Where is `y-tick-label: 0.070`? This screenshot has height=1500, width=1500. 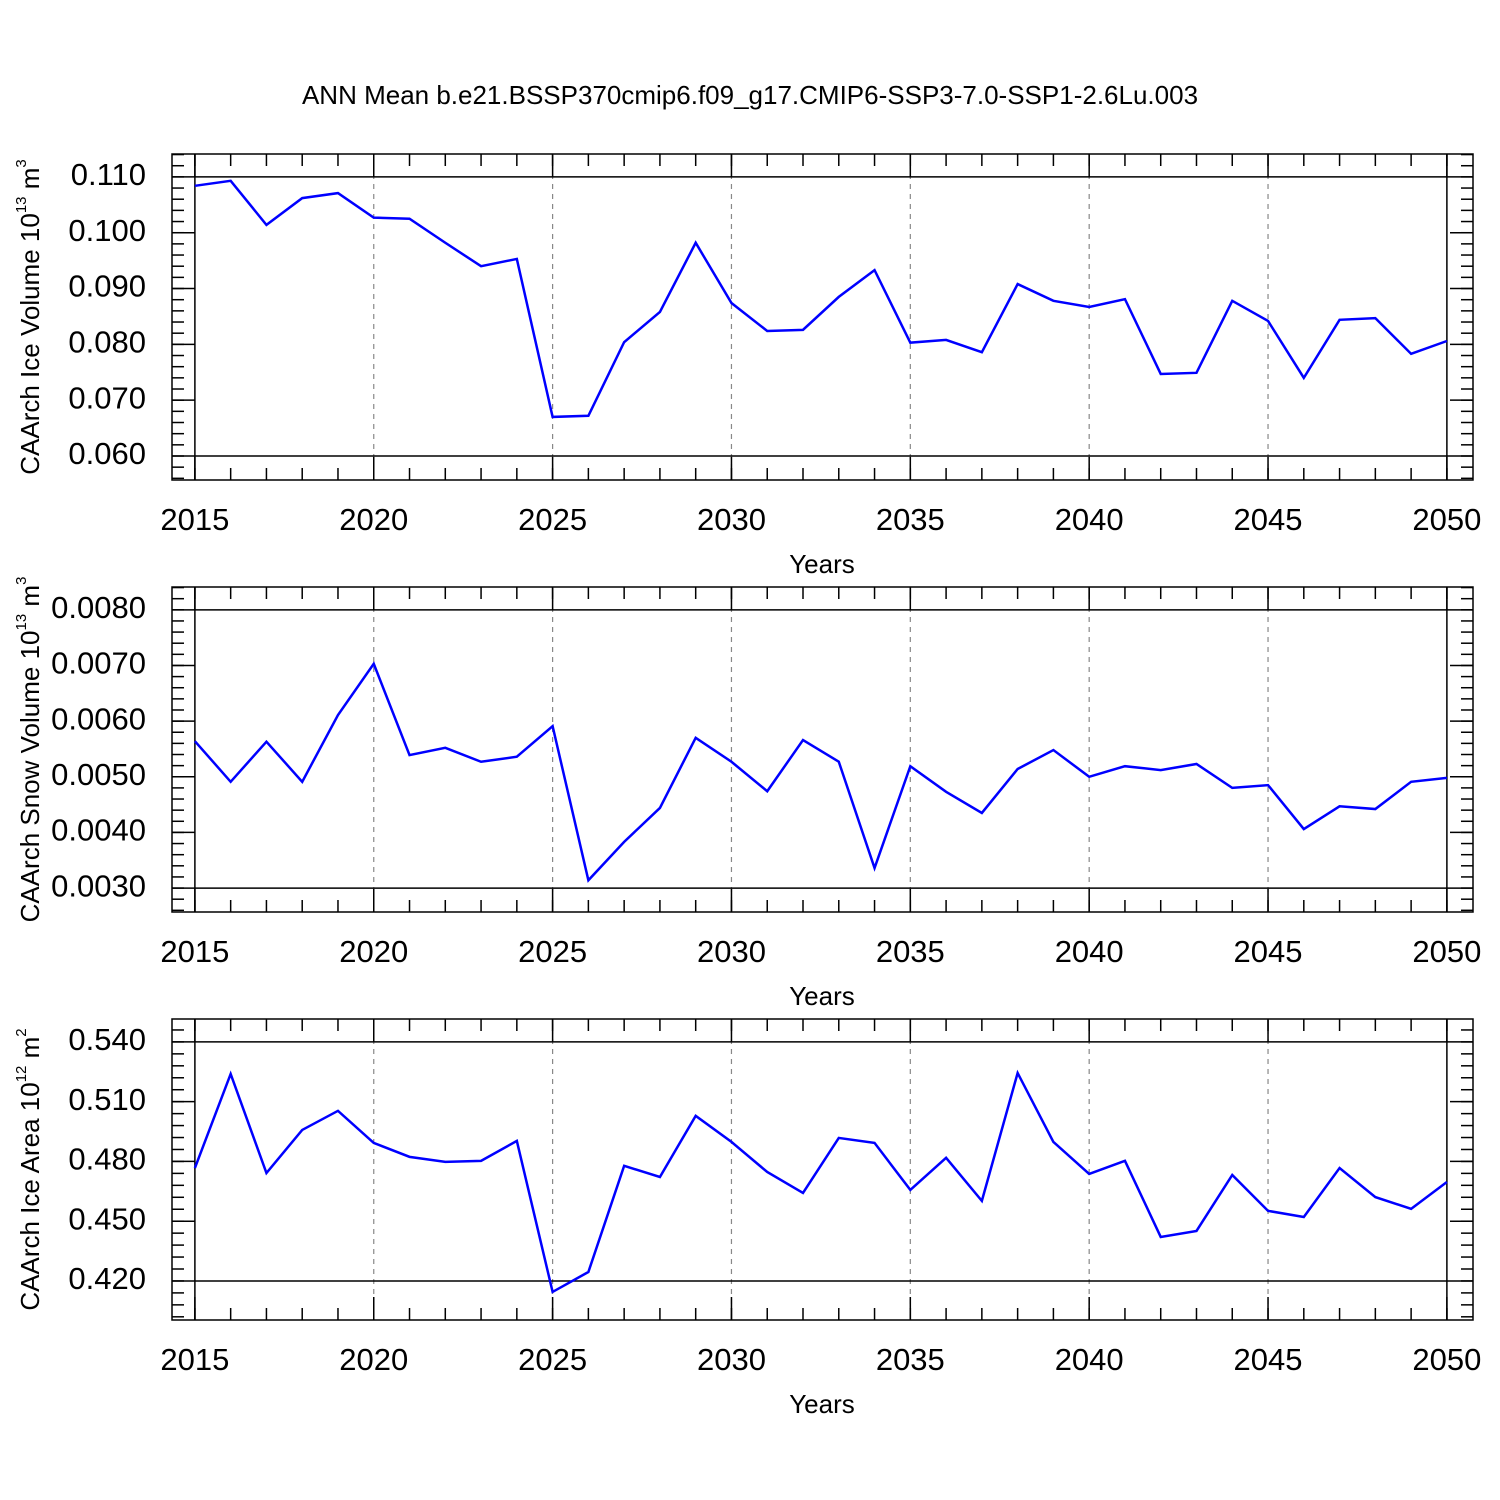 y-tick-label: 0.070 is located at coordinates (107, 397).